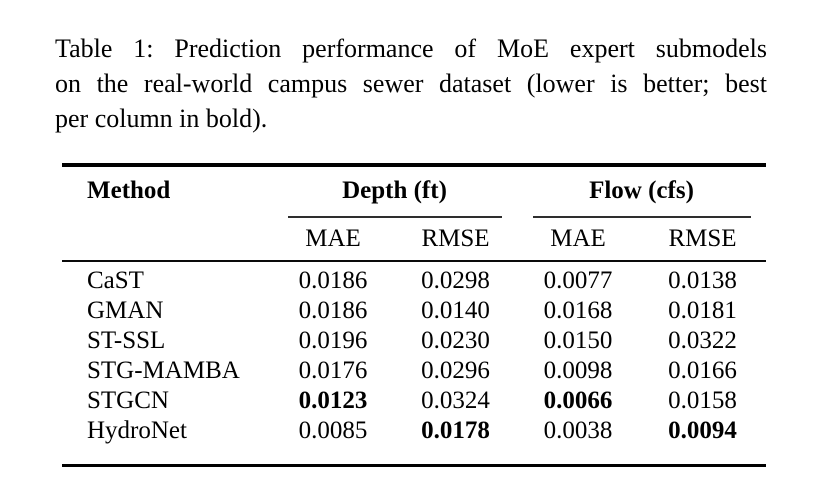 The height and width of the screenshot is (498, 828). Describe the element at coordinates (126, 340) in the screenshot. I see `cell-method: ST-SSL` at that location.